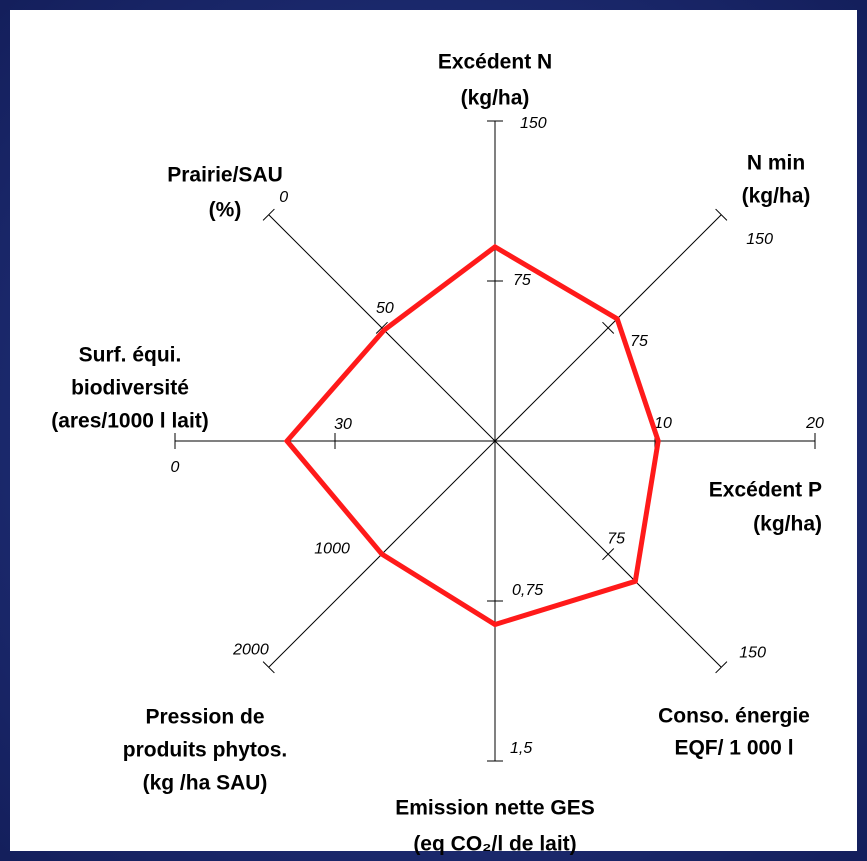 This screenshot has width=867, height=861. Describe the element at coordinates (385, 308) in the screenshot. I see `tick-label: 50` at that location.